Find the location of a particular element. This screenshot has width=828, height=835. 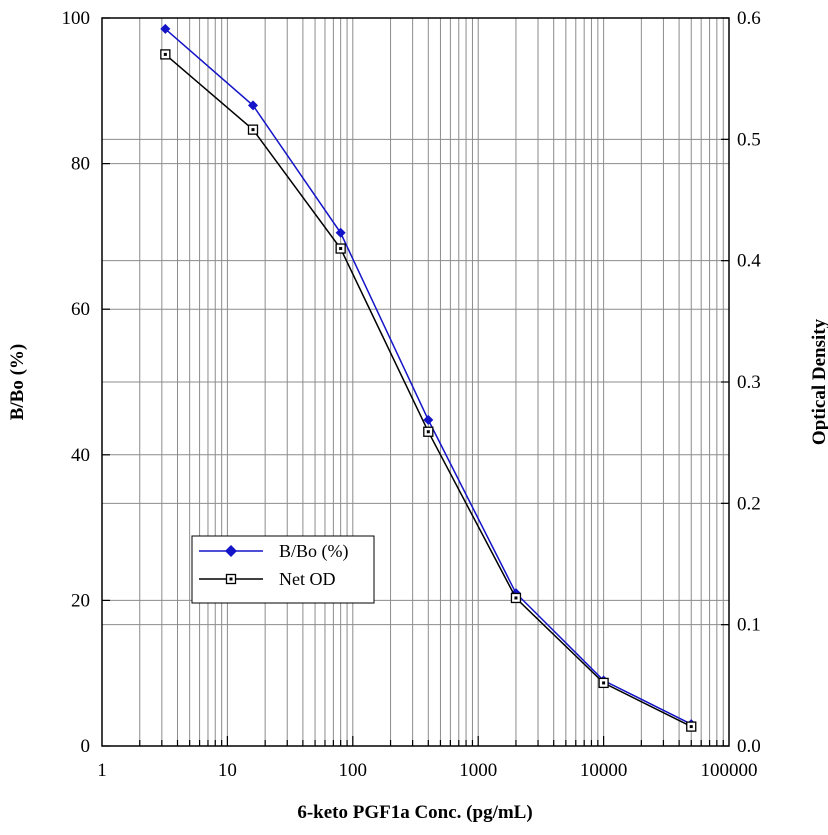

legend: B/Bo (%) Net OD is located at coordinates (283, 569).